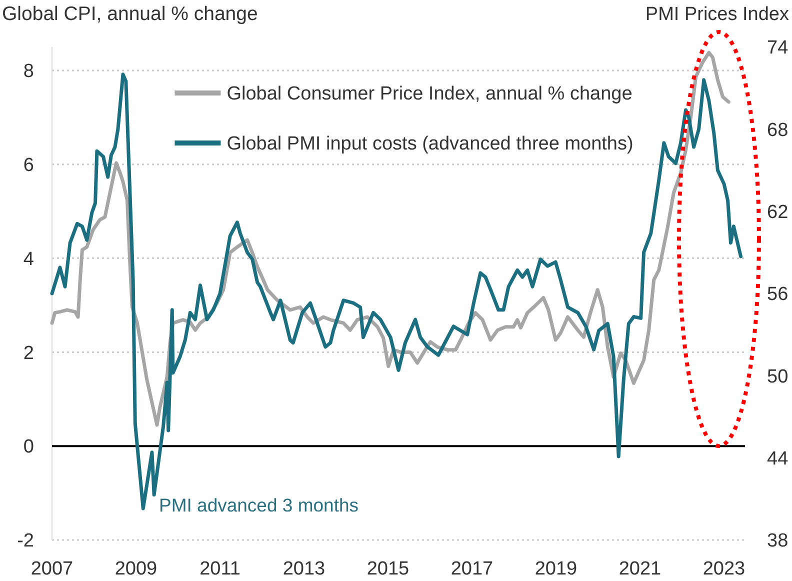 This screenshot has height=581, width=792. What do you see at coordinates (388, 569) in the screenshot?
I see `x-tick-label: 2015` at bounding box center [388, 569].